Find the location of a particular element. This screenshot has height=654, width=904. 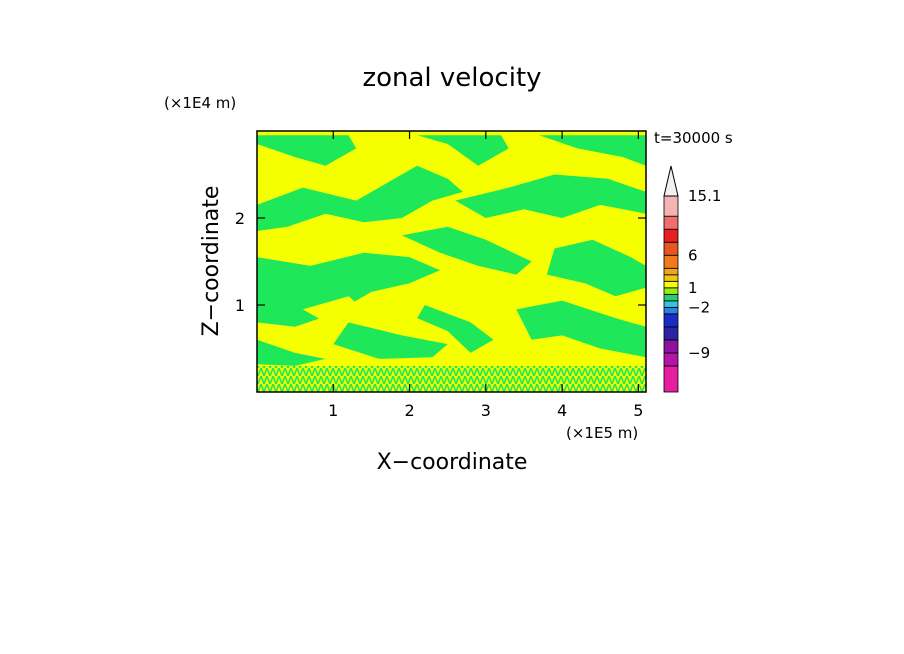

x-tick-label: 2 is located at coordinates (409, 410).